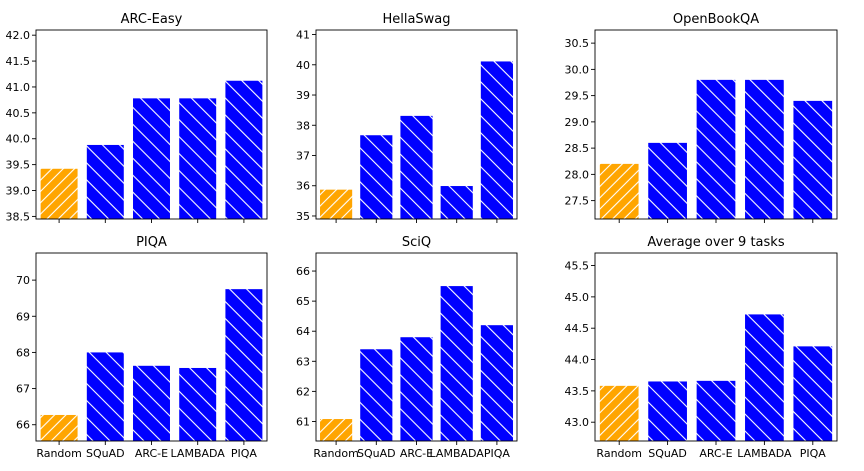 Image resolution: width=864 pixels, height=471 pixels. I want to click on y-tick-label: 40.5, so click(18, 113).